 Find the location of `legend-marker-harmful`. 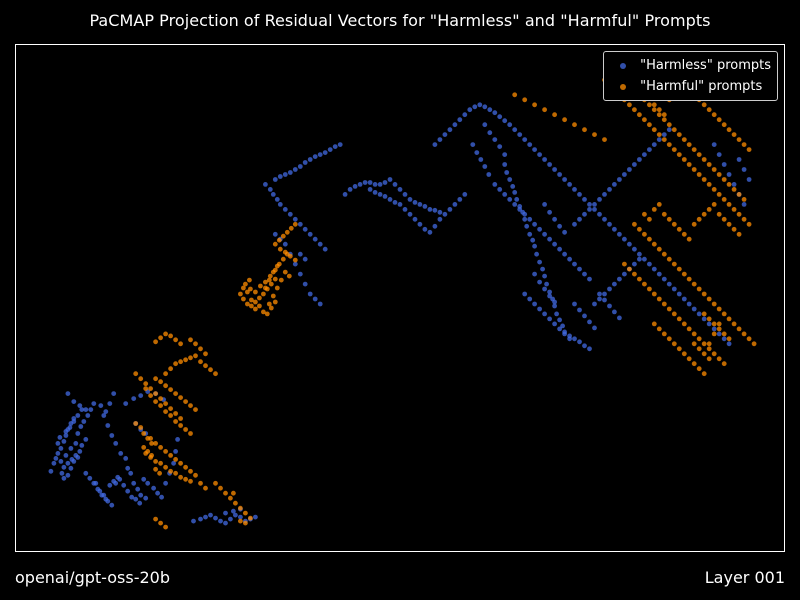

legend-marker-harmful is located at coordinates (623, 86).